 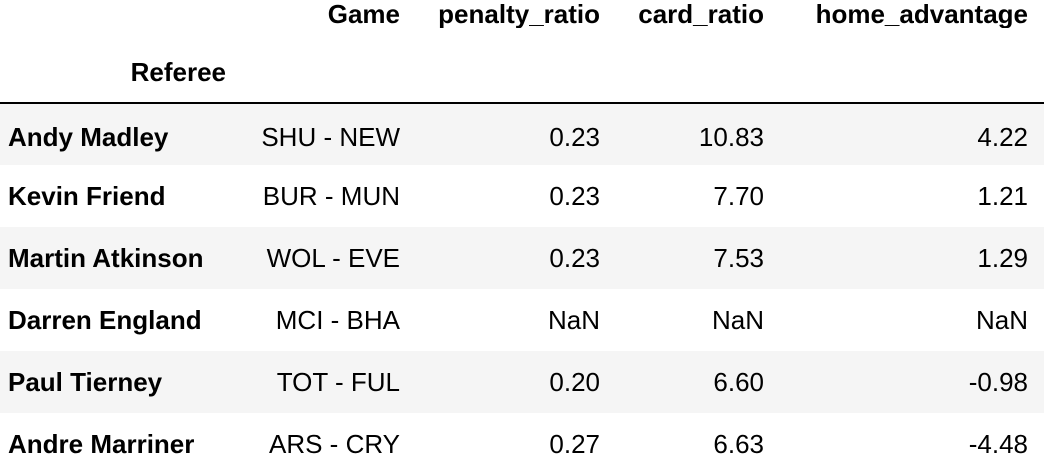 I want to click on penalty-ratio-cell: 0.27, so click(x=574, y=443).